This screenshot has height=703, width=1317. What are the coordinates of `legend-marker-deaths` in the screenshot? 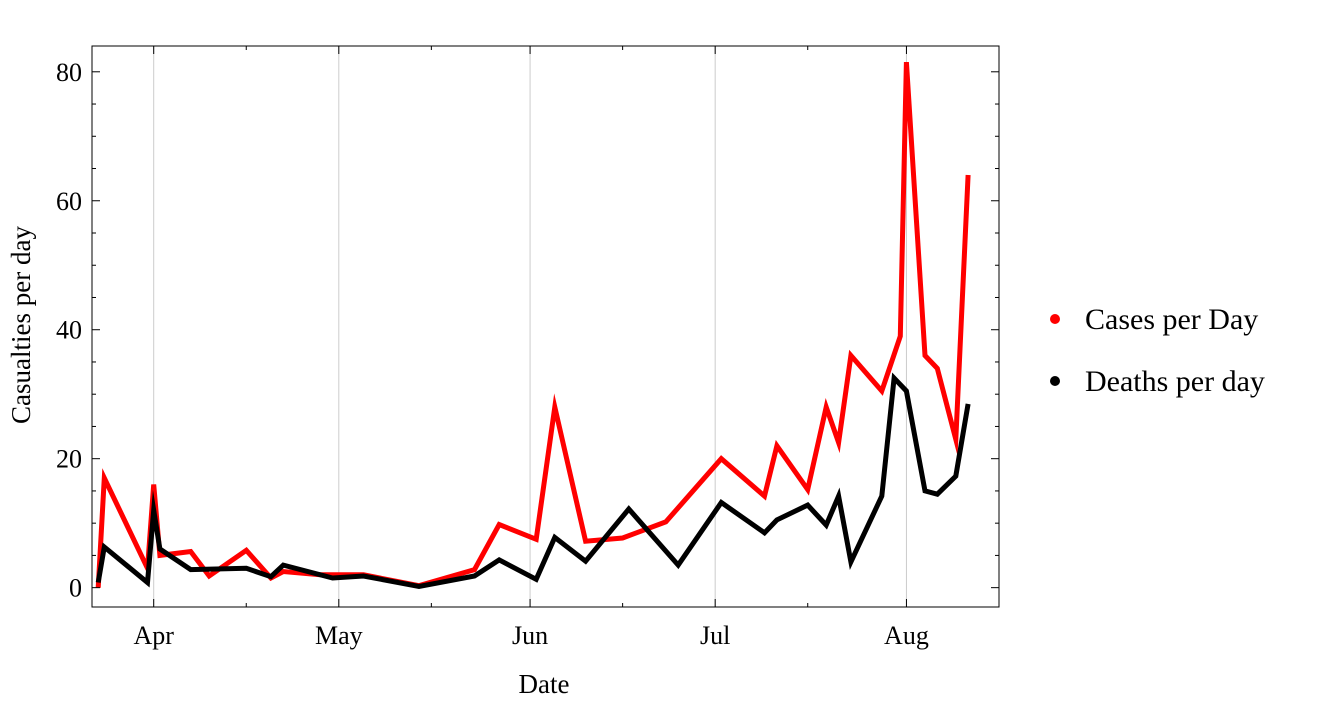 It's located at (1055, 381).